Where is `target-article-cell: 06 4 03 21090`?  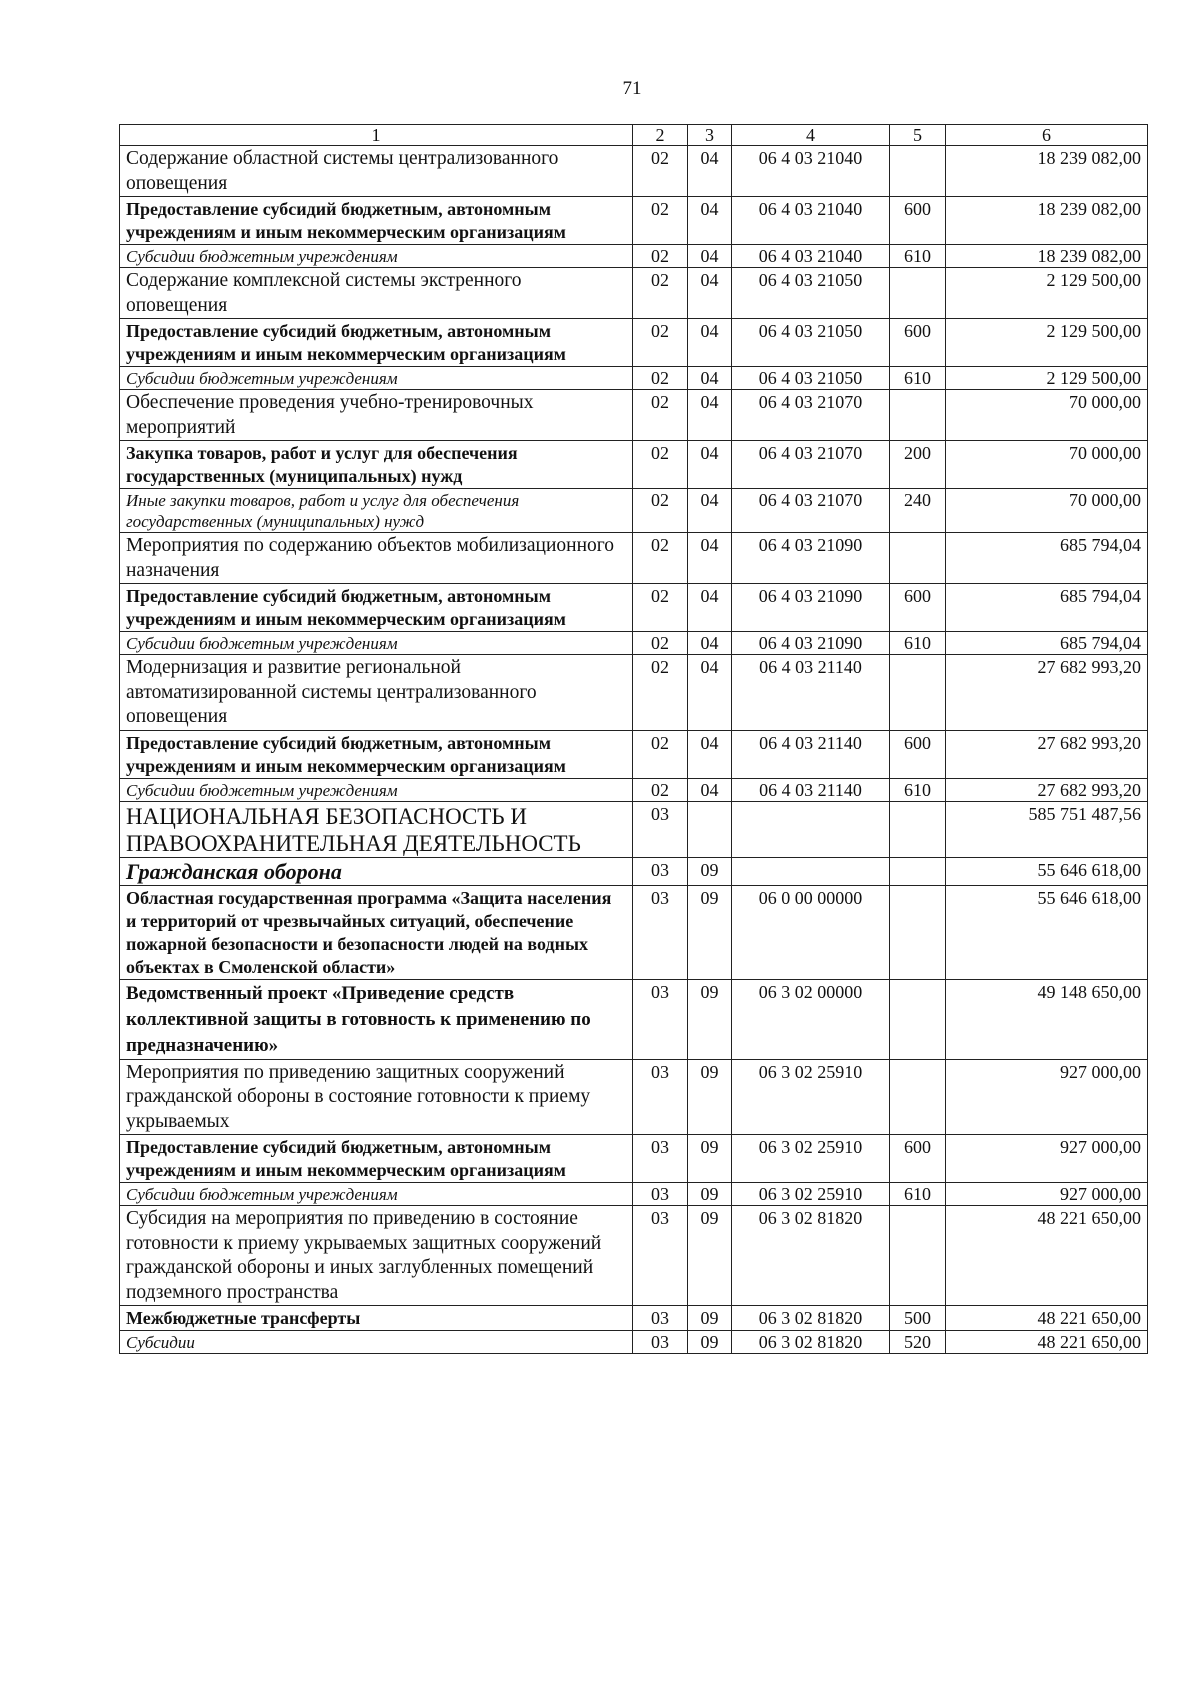 target-article-cell: 06 4 03 21090 is located at coordinates (810, 558).